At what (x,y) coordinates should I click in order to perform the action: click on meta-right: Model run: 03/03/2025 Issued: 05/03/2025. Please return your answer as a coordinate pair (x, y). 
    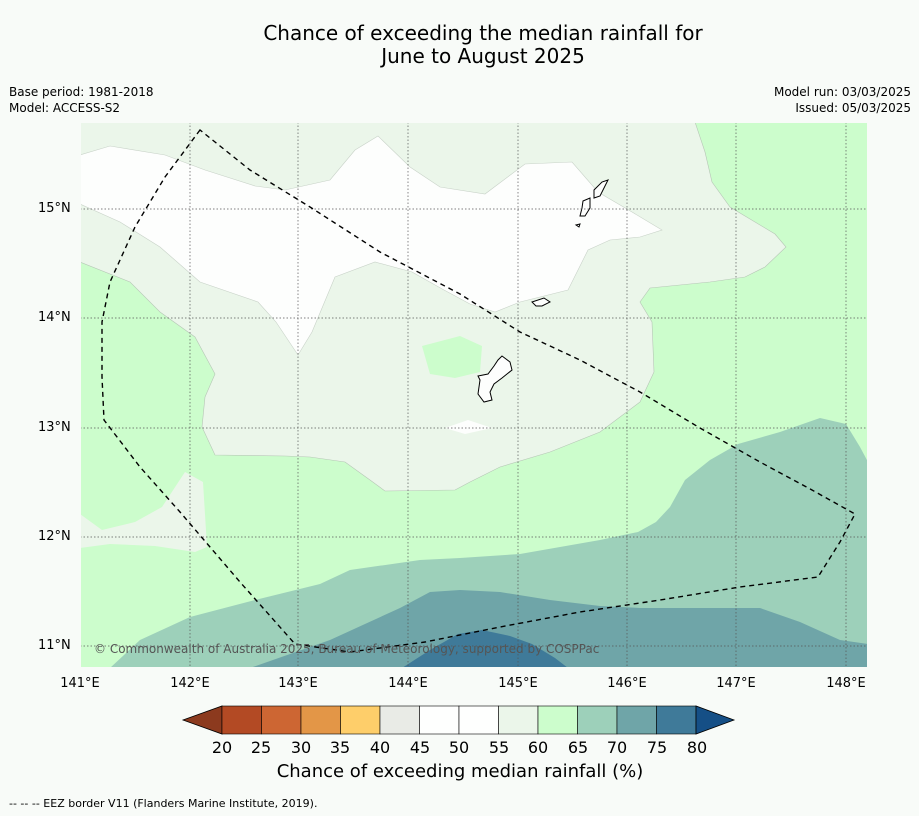
    Looking at the image, I should click on (842, 100).